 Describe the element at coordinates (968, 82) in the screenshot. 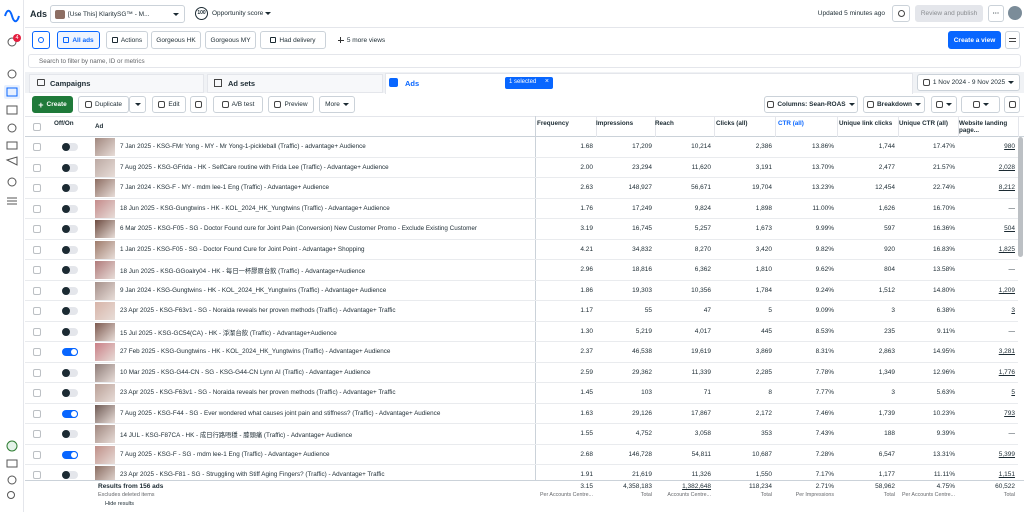

I see `date-range: 1 Nov 2024 - 9 Nov 2025` at that location.